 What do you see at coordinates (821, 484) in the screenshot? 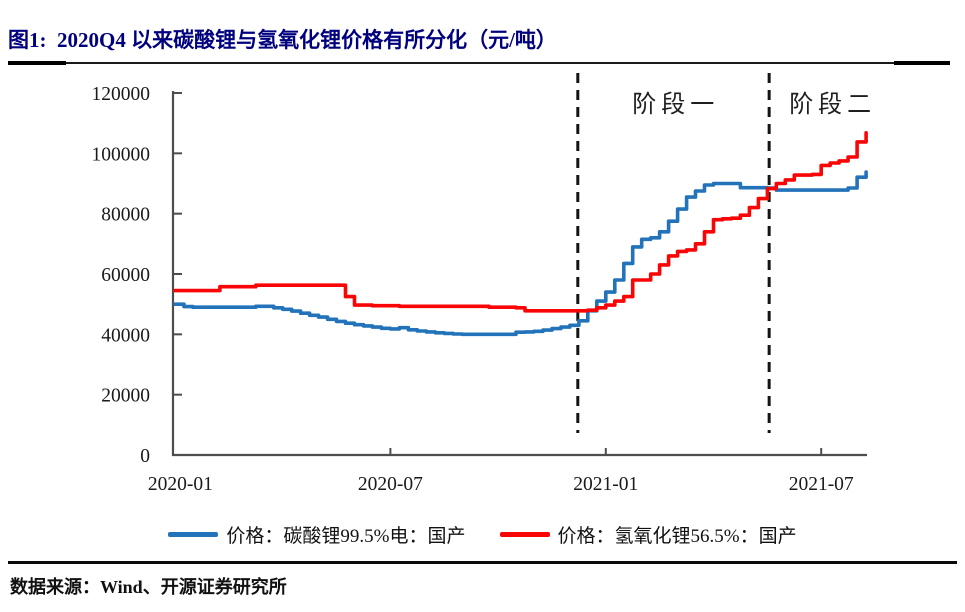
I see `x-axis-tick-label: 2021-07` at bounding box center [821, 484].